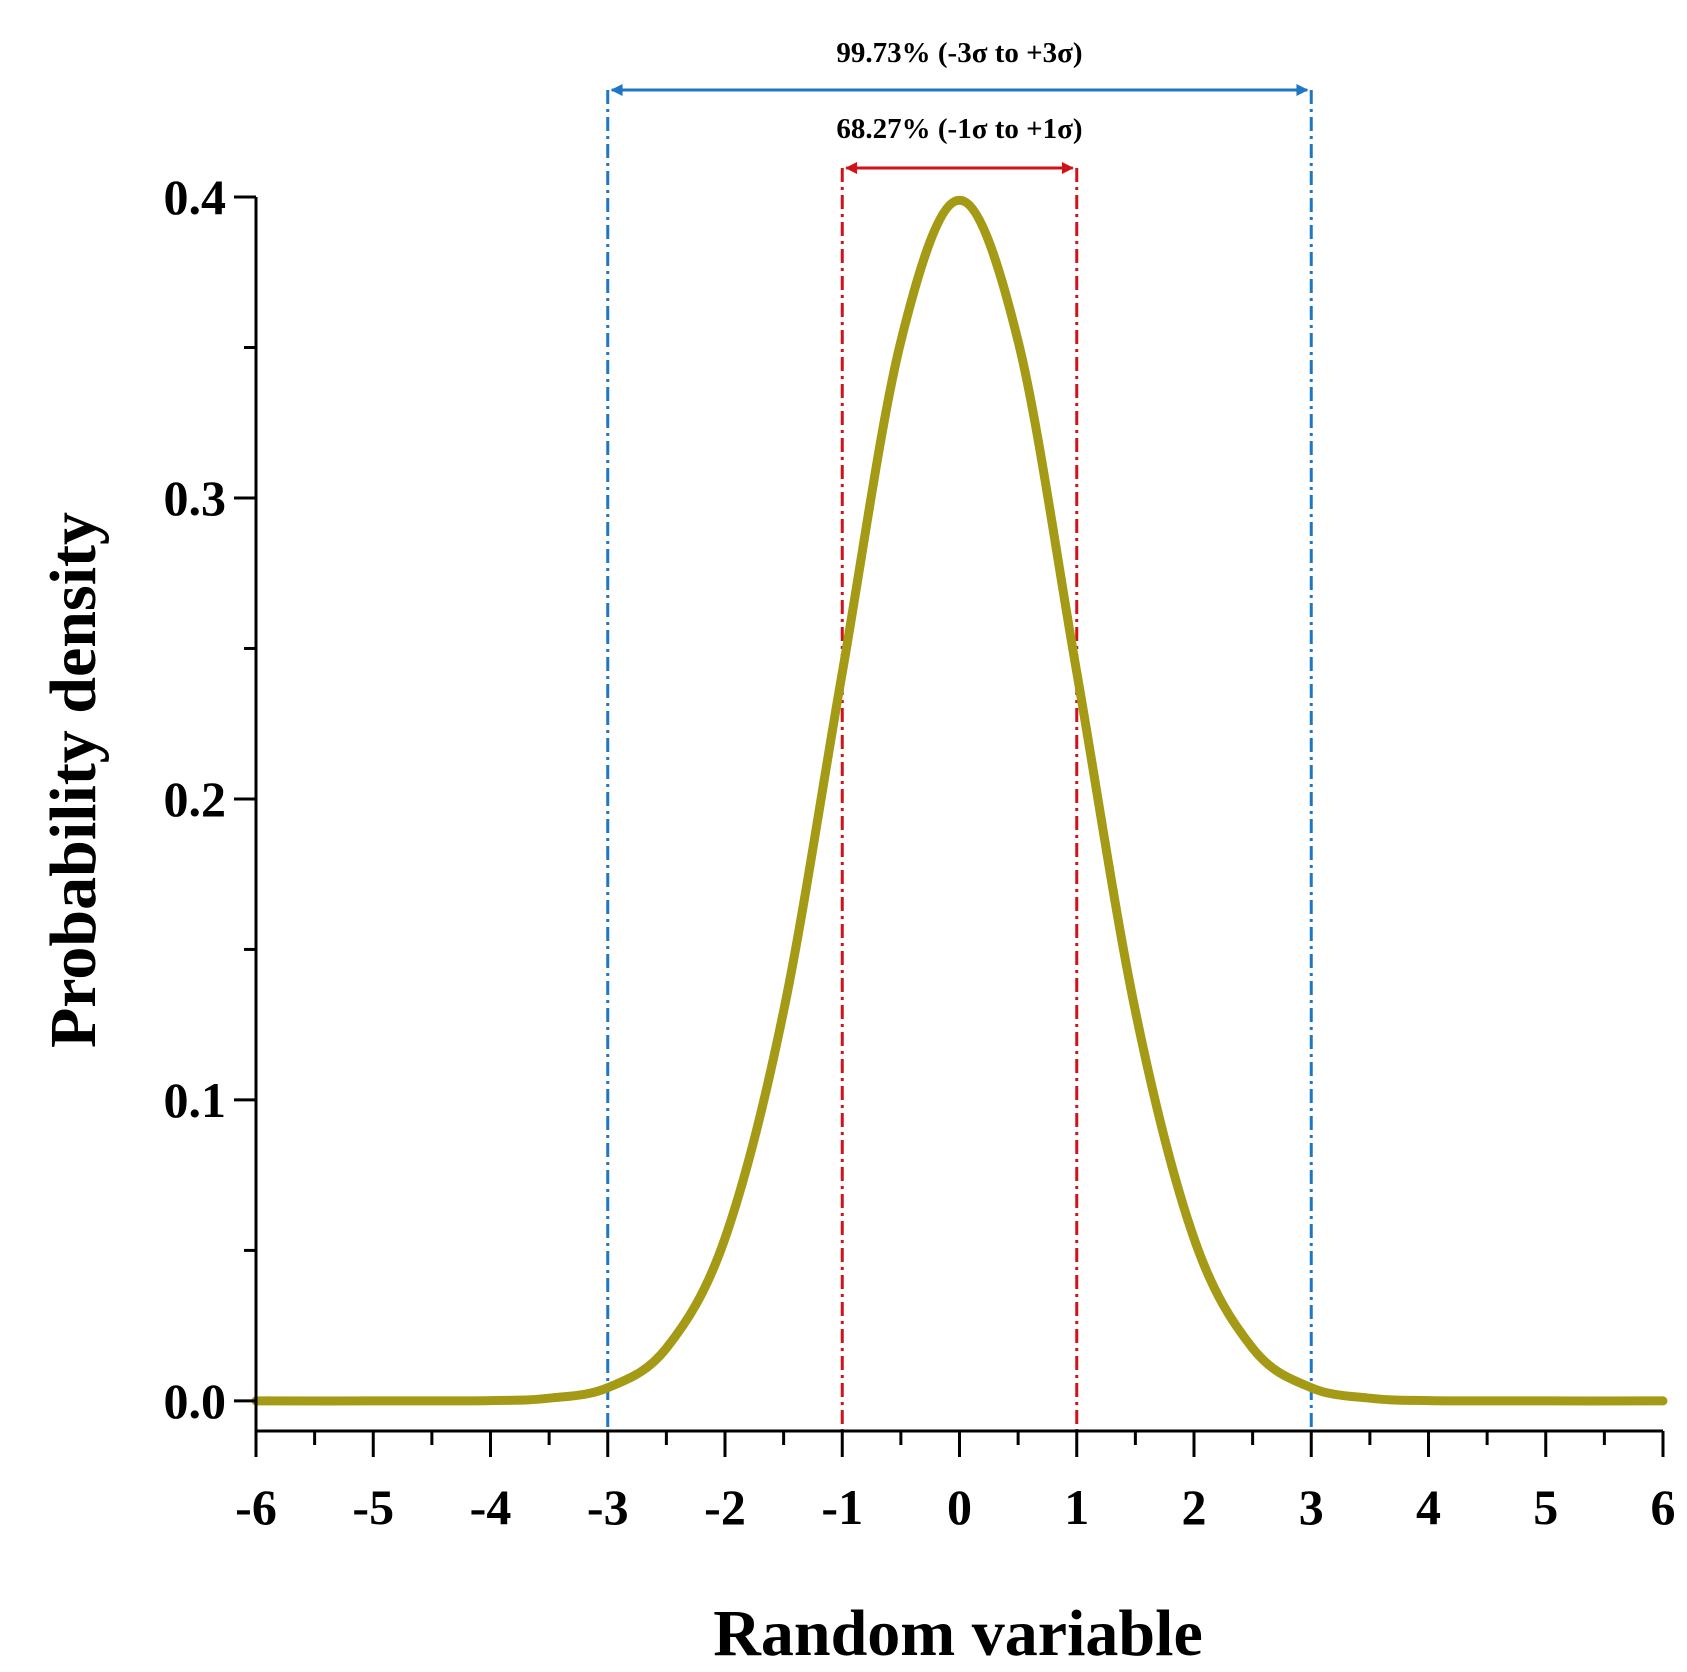  I want to click on x-tick-label: -1, so click(842, 1507).